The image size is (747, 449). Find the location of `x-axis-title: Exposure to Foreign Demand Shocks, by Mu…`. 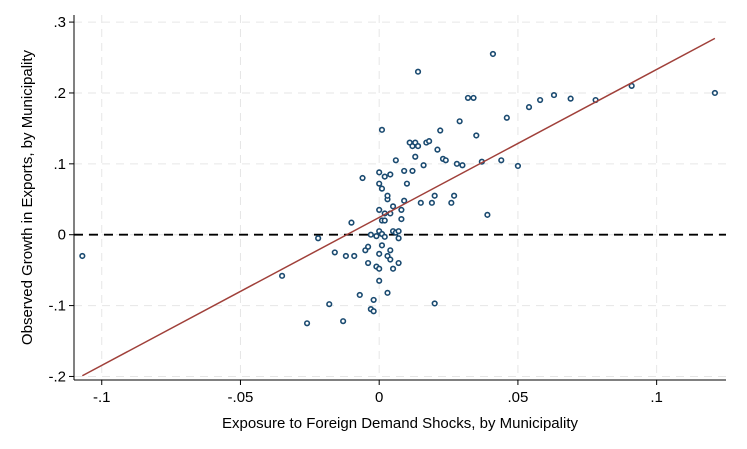

x-axis-title: Exposure to Foreign Demand Shocks, by Mu… is located at coordinates (400, 423).